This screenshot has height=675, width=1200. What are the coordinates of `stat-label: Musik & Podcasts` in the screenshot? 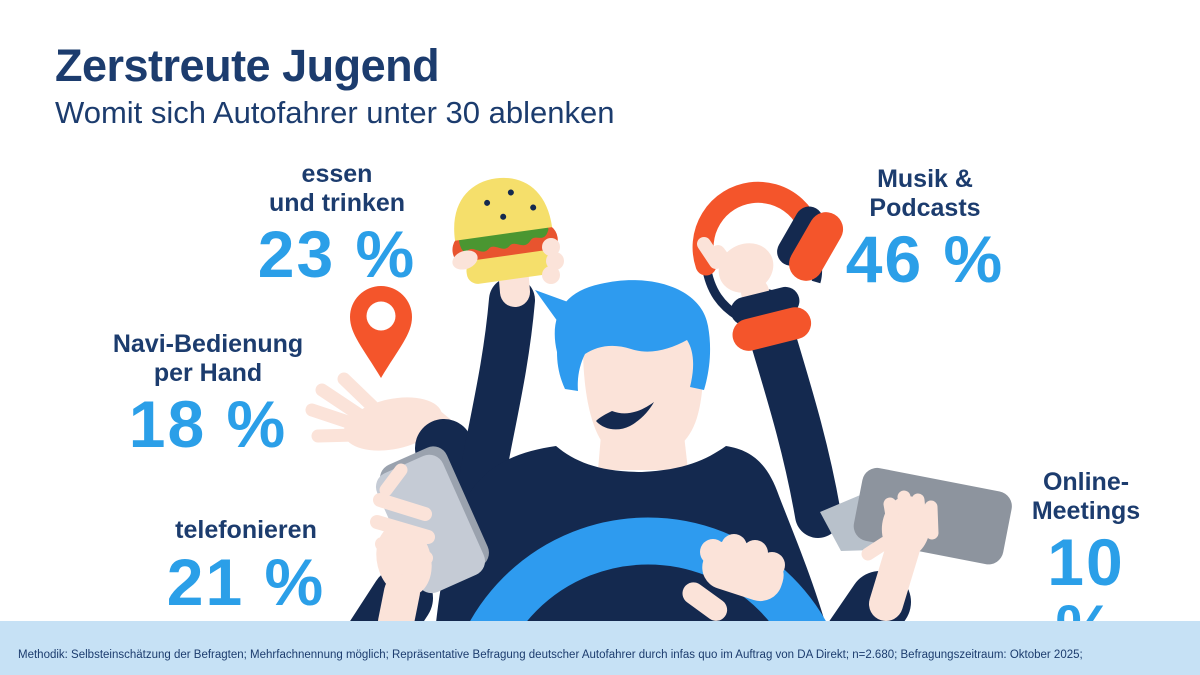 It's located at (925, 193).